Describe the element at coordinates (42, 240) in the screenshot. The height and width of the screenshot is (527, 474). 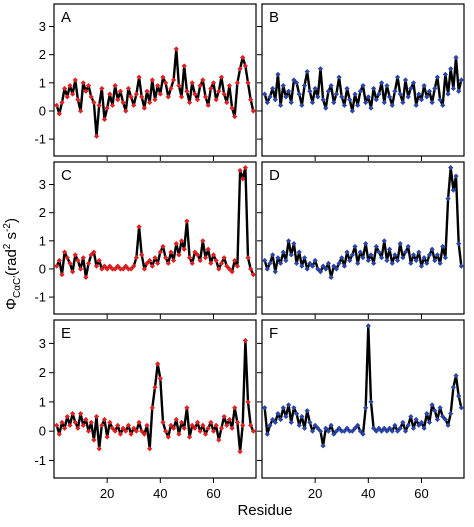
I see `y-tick-label: 1` at that location.